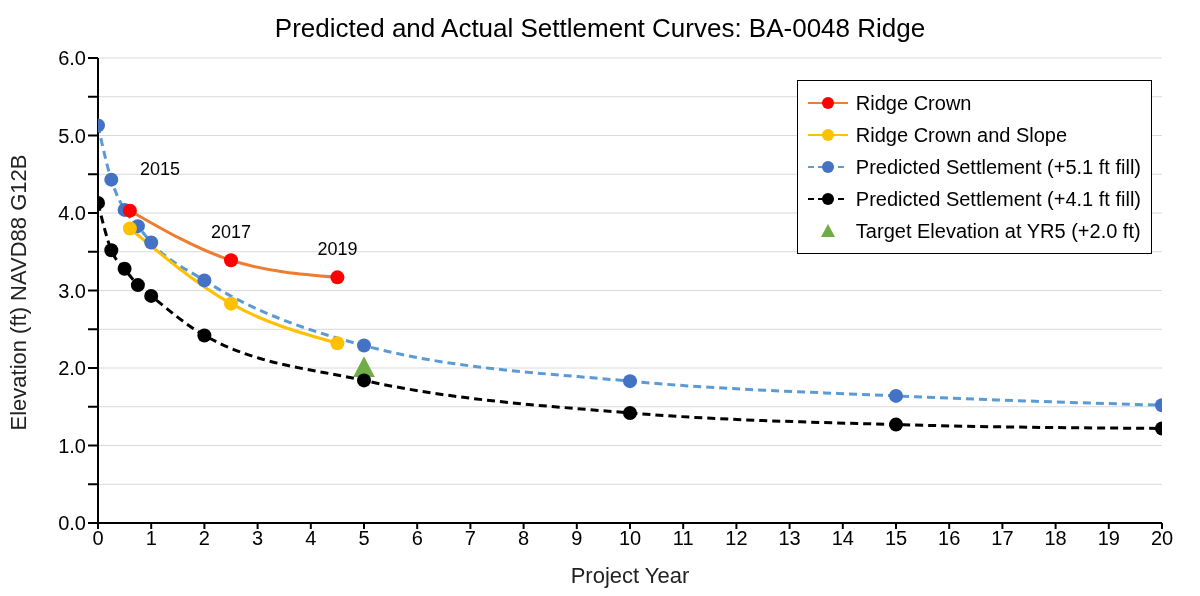  Describe the element at coordinates (577, 538) in the screenshot. I see `x-tick-label: 9` at that location.